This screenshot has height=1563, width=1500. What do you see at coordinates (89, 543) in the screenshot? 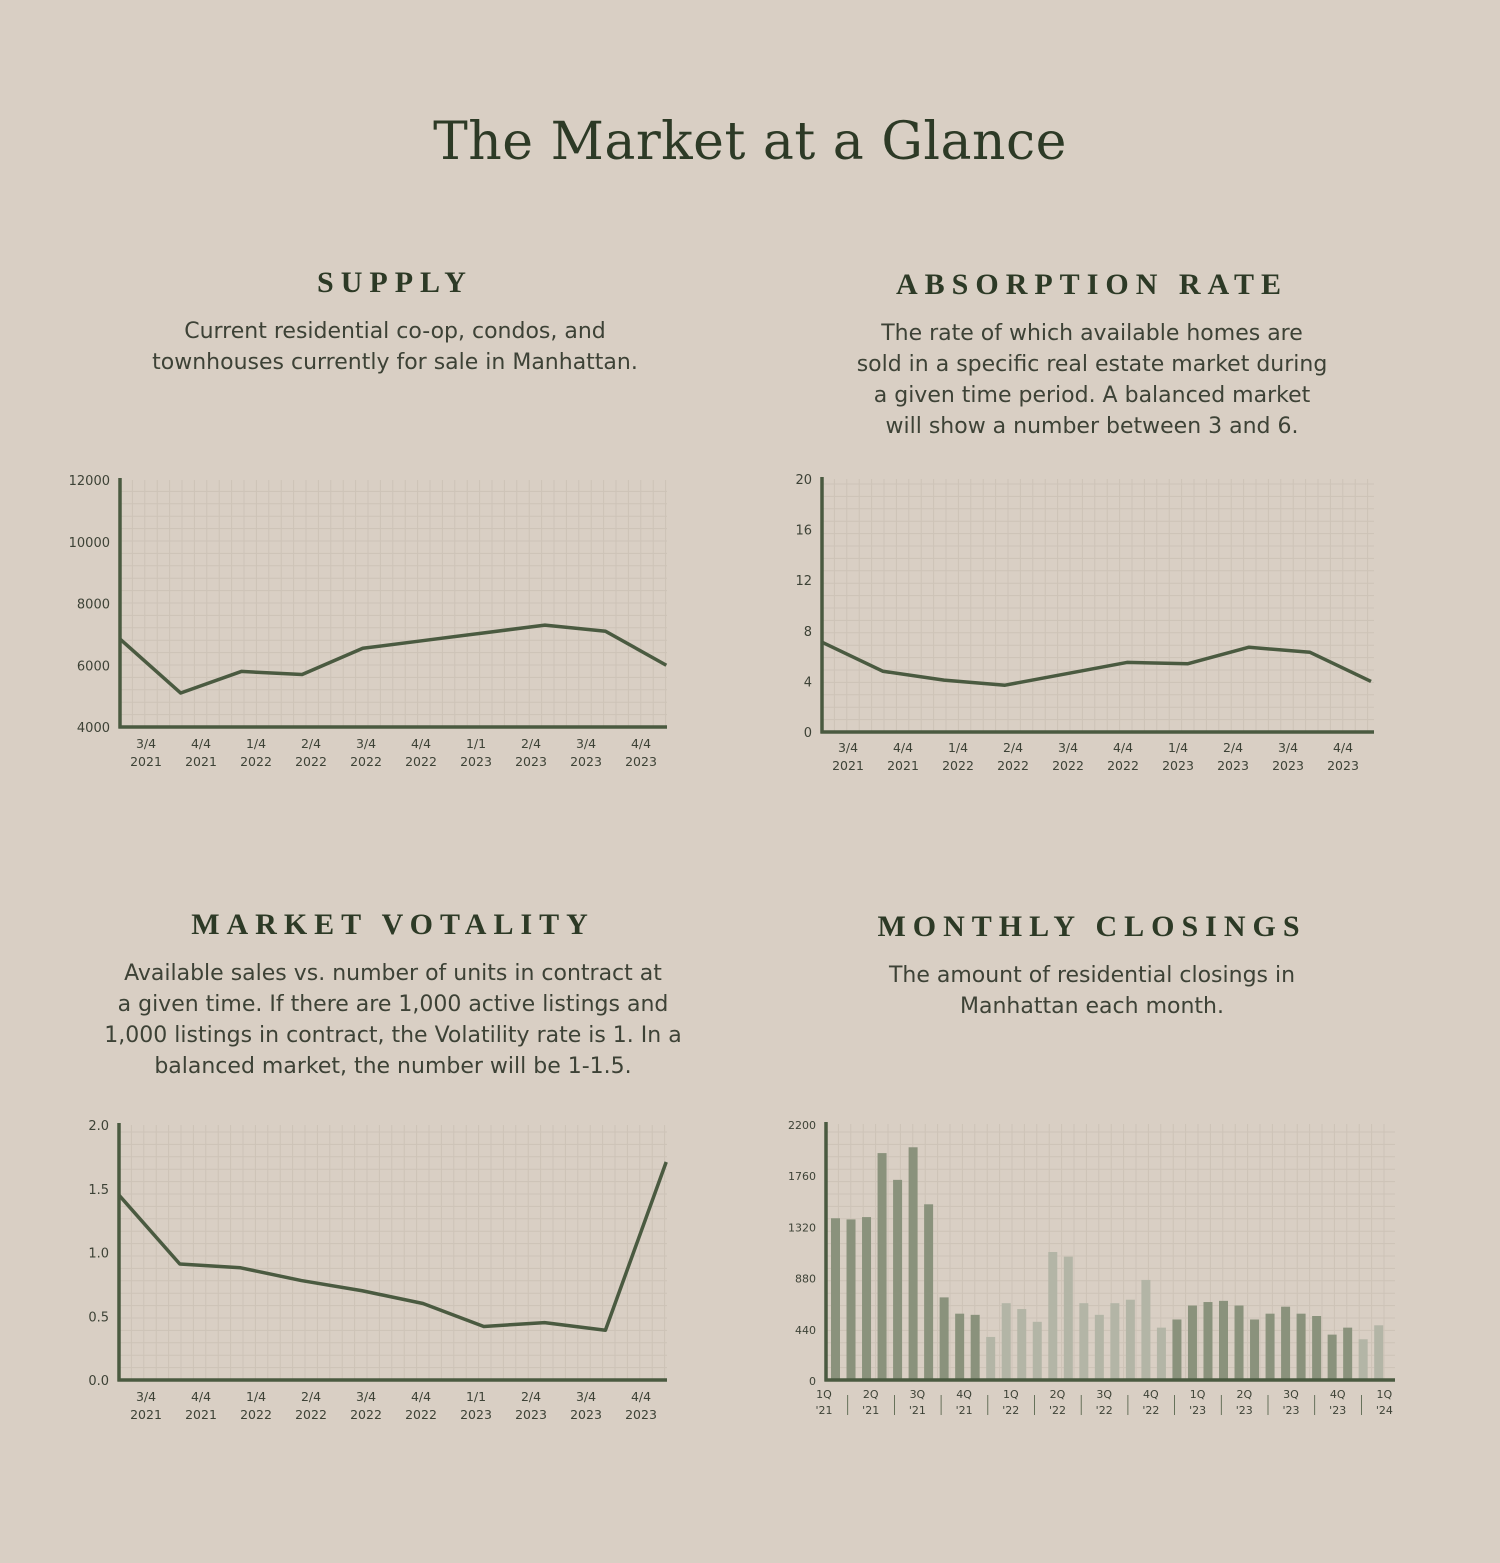
I see `y-tick-label: 10000` at bounding box center [89, 543].